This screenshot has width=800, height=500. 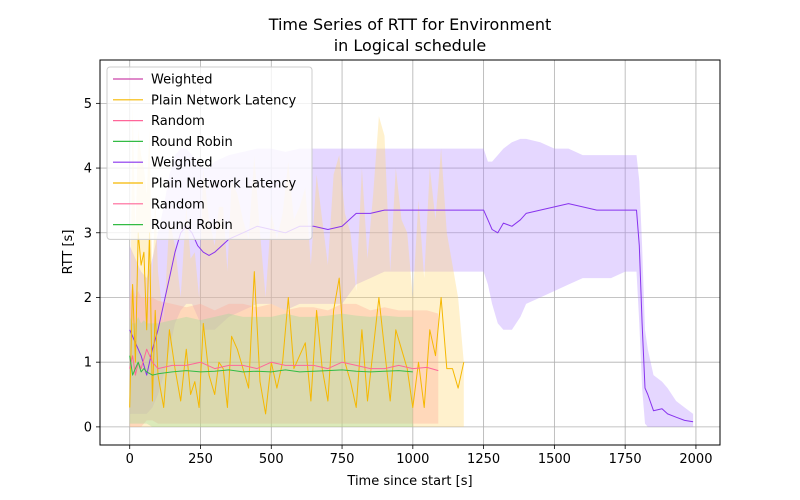 I want to click on random-line, so click(x=284, y=362).